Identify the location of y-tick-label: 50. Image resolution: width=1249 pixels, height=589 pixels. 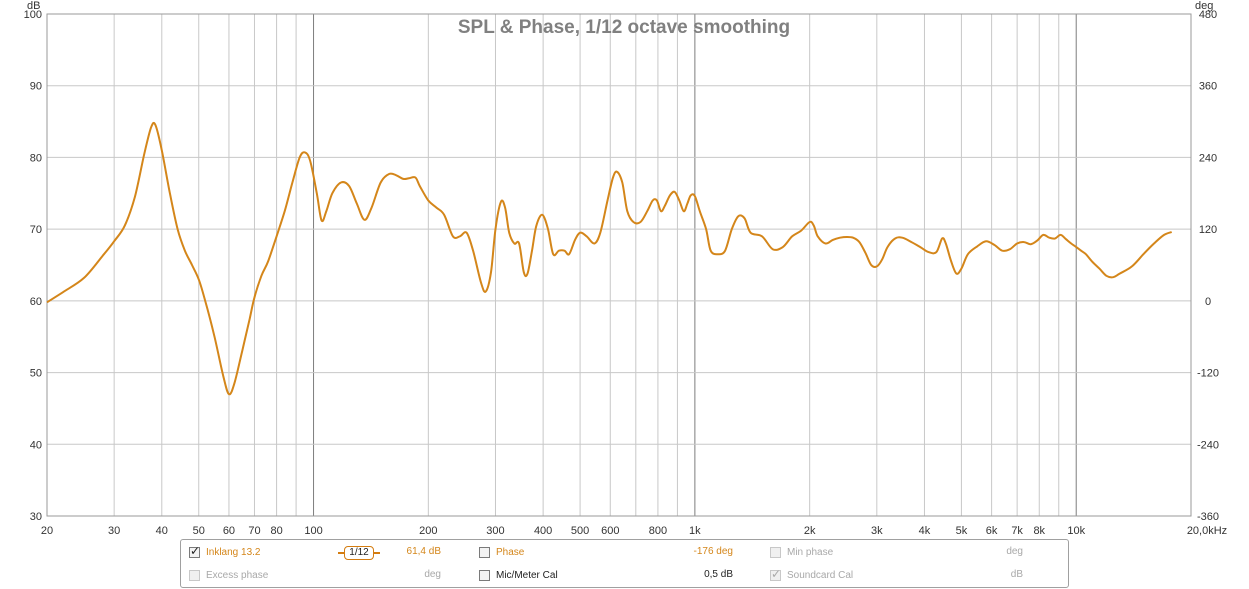
(36, 374).